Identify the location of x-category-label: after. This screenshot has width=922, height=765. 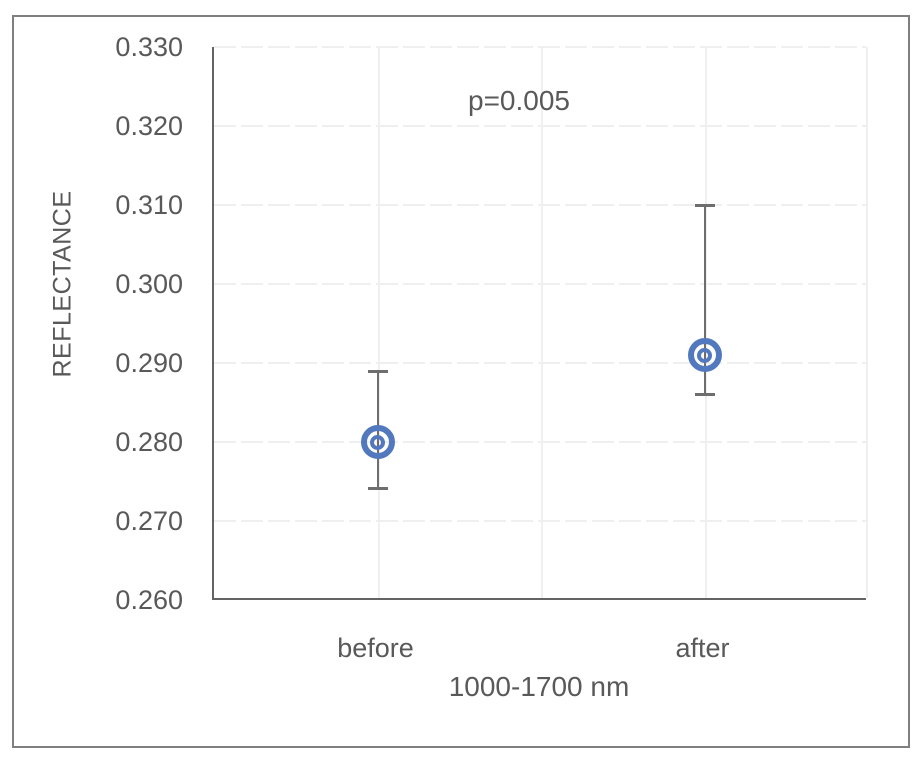
(702, 648).